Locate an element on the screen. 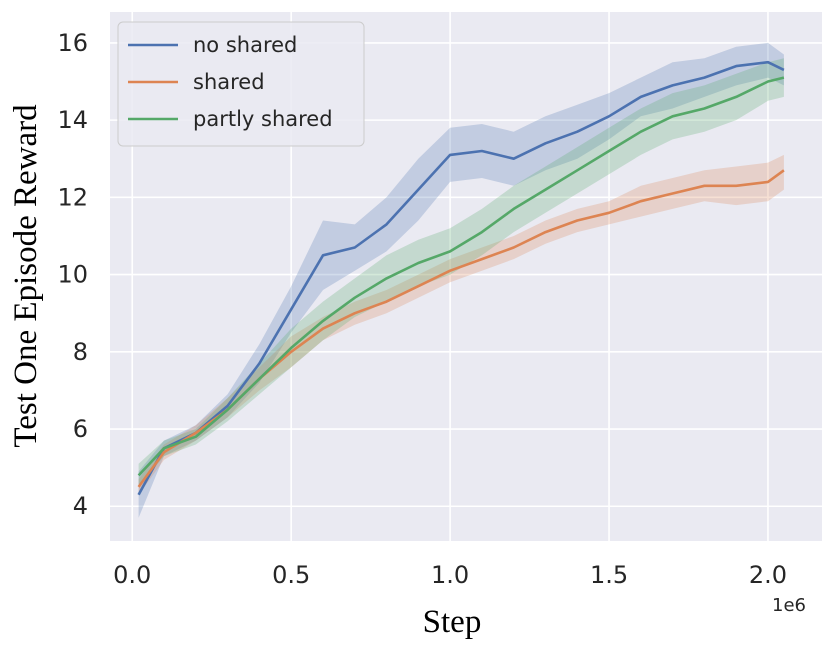 Image resolution: width=831 pixels, height=648 pixels. y-tick-label: 12 is located at coordinates (72, 197).